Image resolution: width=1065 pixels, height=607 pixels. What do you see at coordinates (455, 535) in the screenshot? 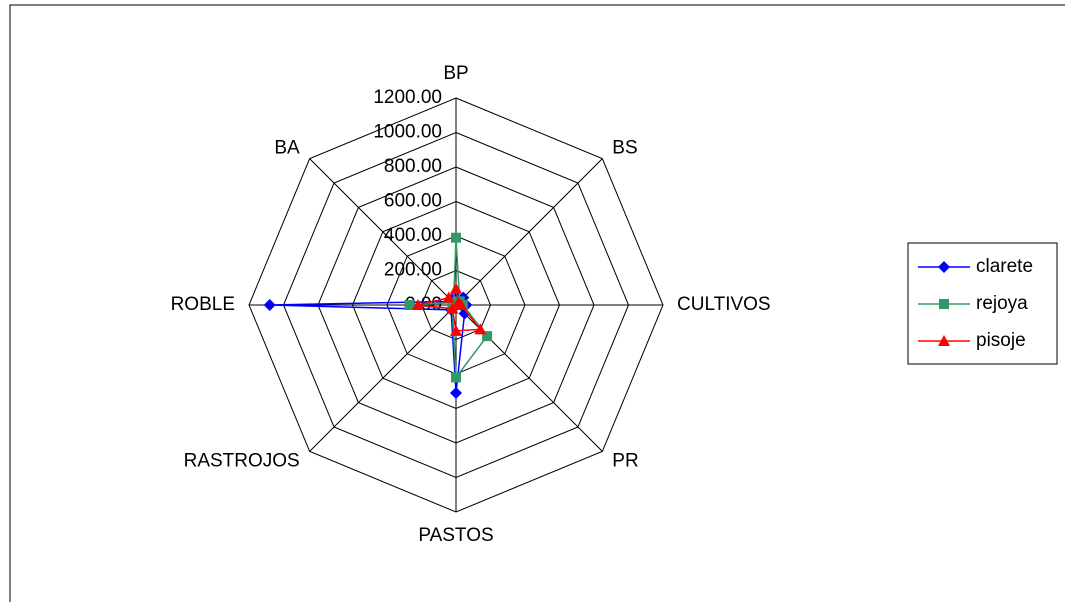
I see `category-label: PASTOS` at bounding box center [455, 535].